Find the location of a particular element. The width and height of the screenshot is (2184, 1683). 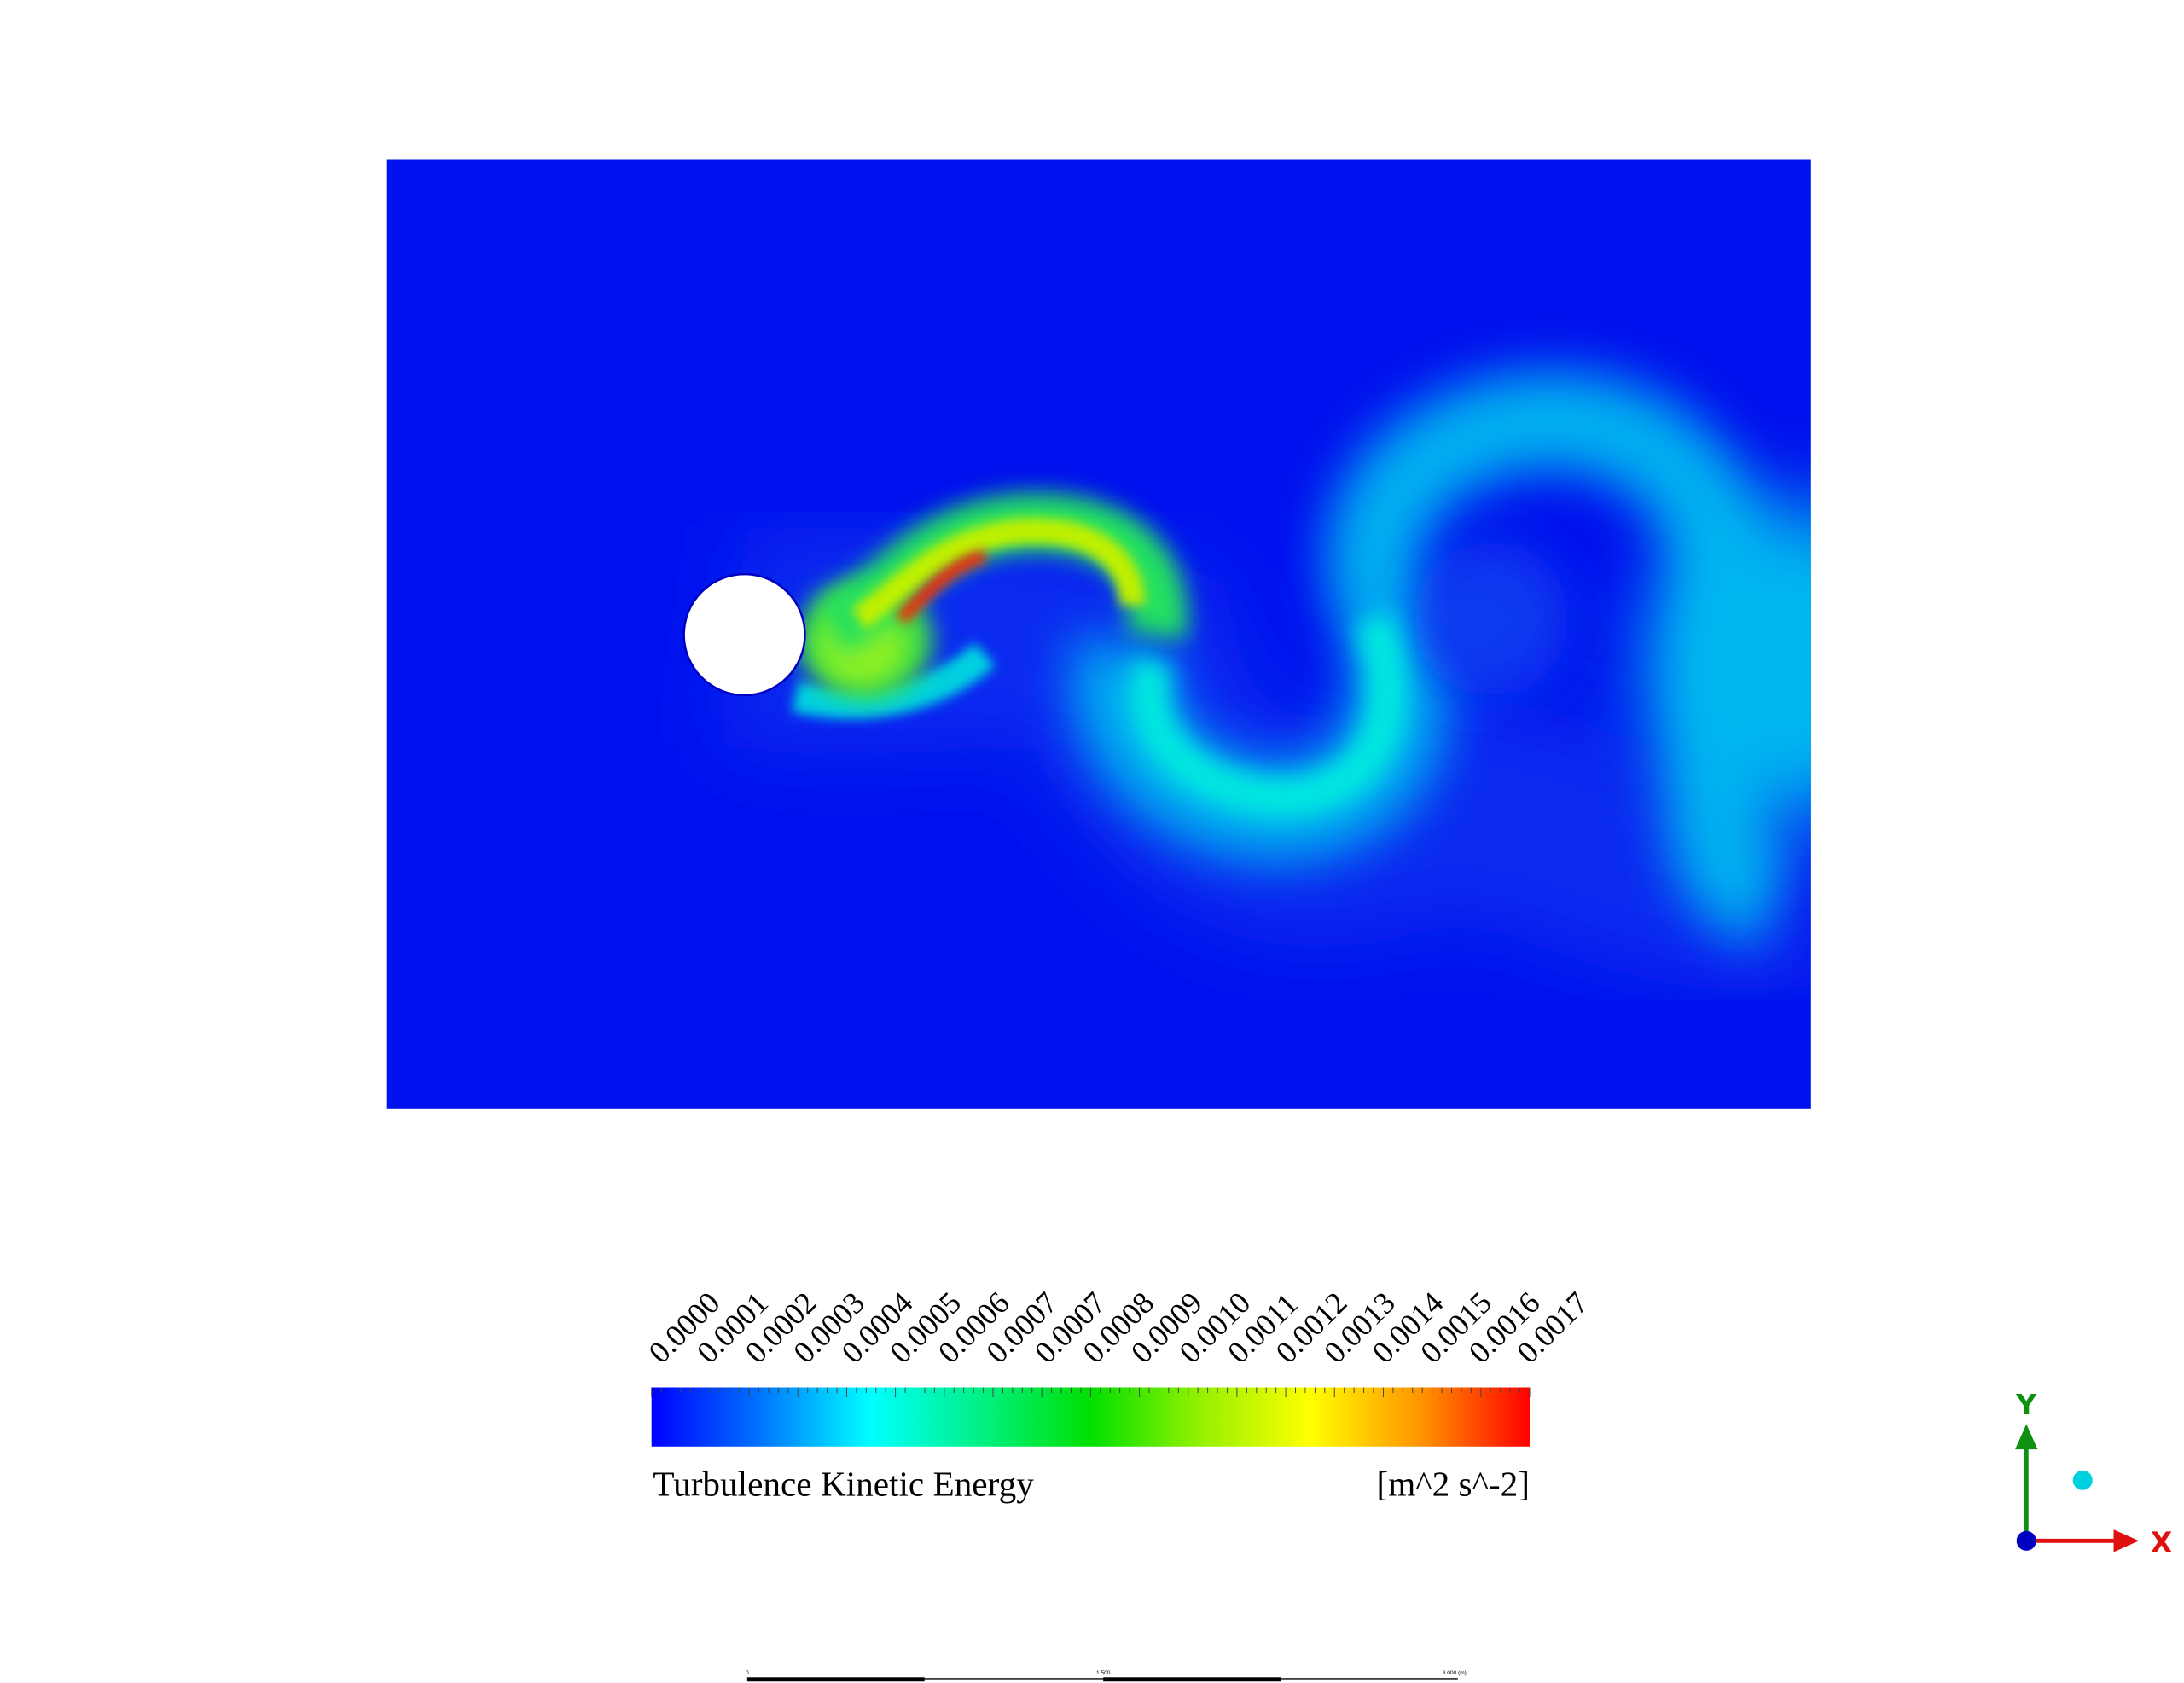

colorbar-title: Turbulence Kinetic Energy is located at coordinates (843, 1484).